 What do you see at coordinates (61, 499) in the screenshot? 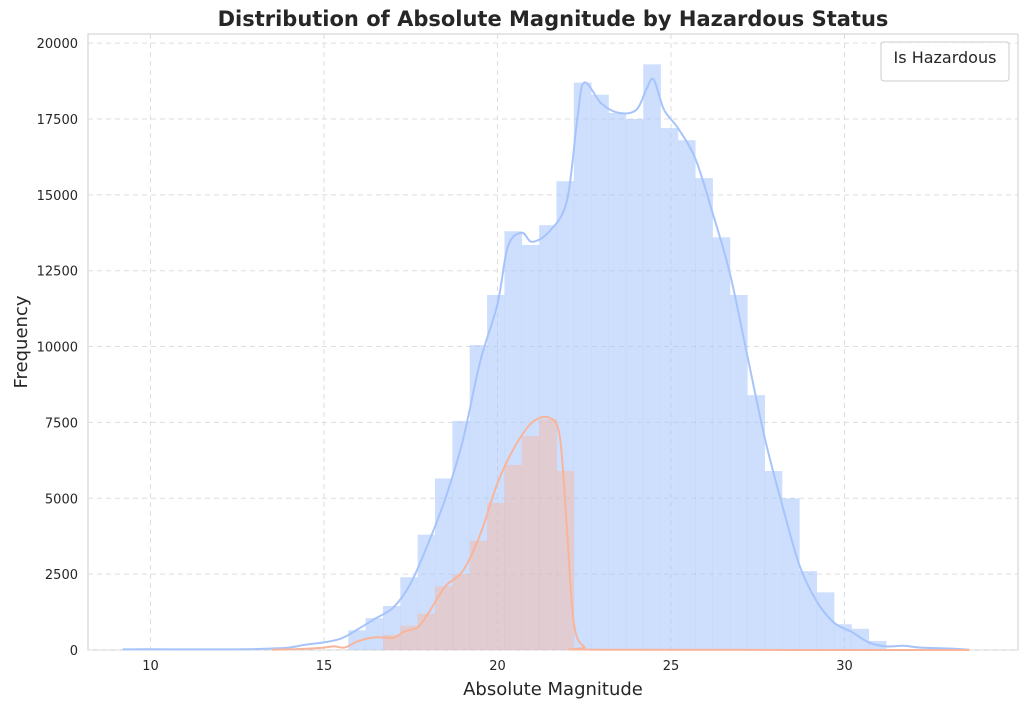
I see `y-tick-label: 5000` at bounding box center [61, 499].